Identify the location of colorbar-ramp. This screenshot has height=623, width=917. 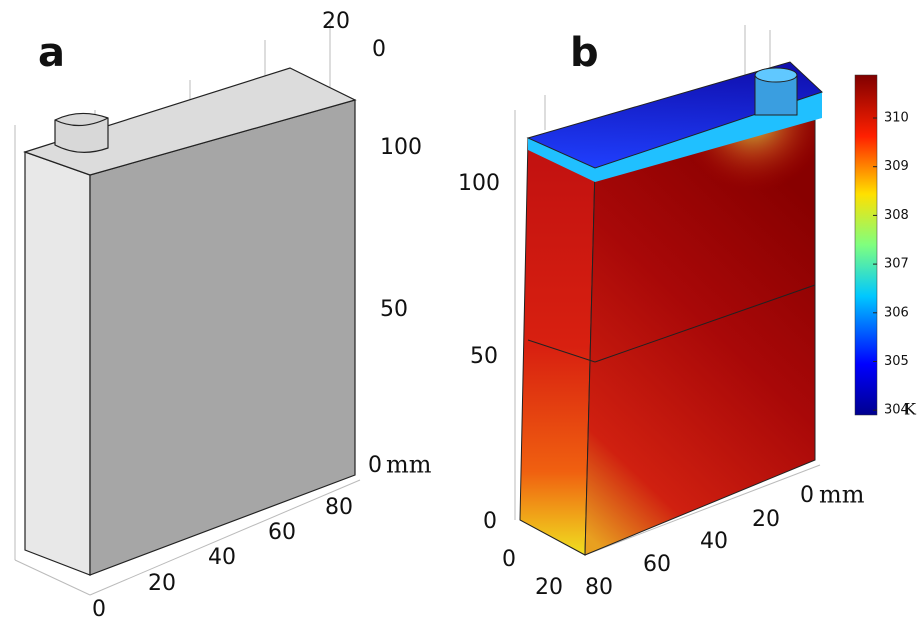
(866, 245).